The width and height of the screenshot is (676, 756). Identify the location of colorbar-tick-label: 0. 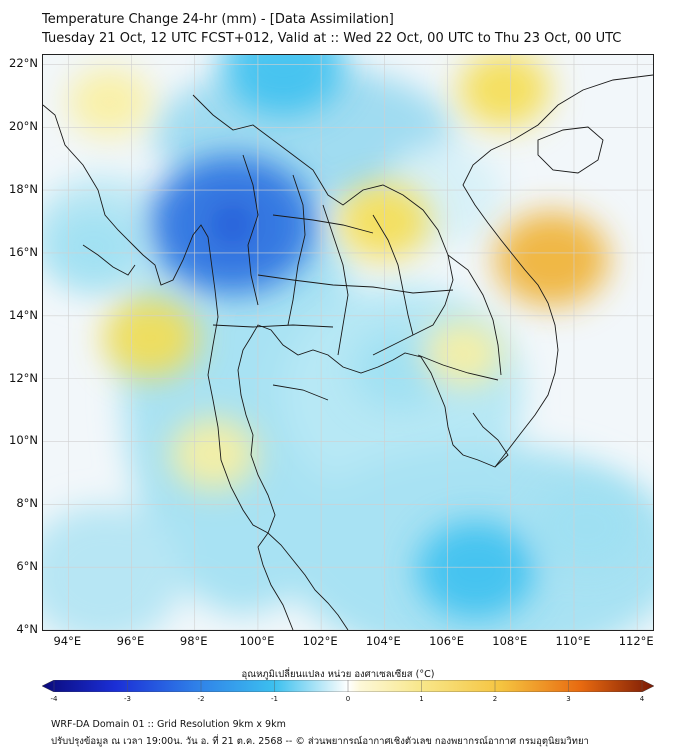
(348, 699).